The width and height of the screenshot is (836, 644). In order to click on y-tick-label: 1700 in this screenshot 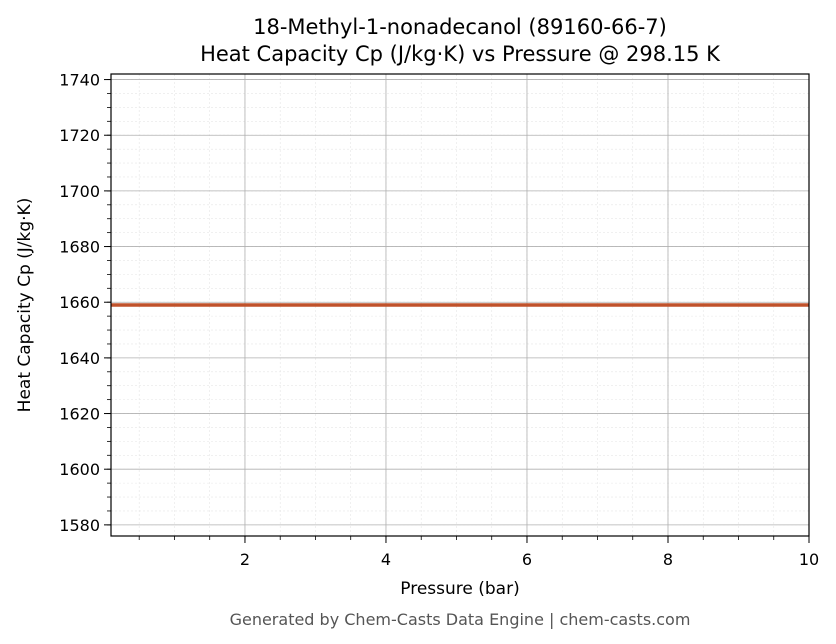, I will do `click(79, 191)`.